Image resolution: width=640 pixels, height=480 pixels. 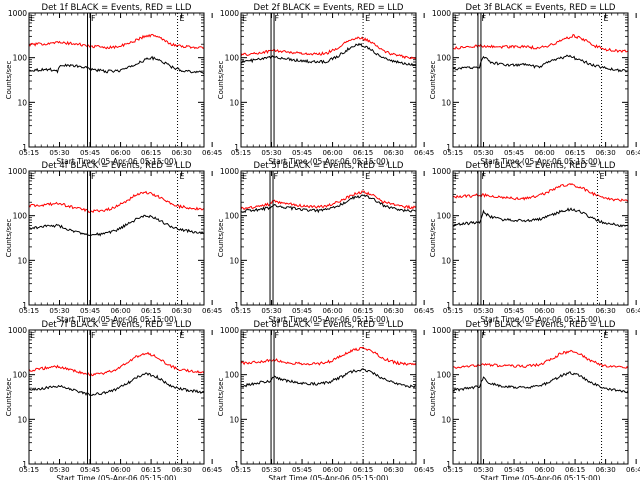 What do you see at coordinates (117, 8) in the screenshot?
I see `chart-title: Det 1f BLACK = Events, RED = LLD` at bounding box center [117, 8].